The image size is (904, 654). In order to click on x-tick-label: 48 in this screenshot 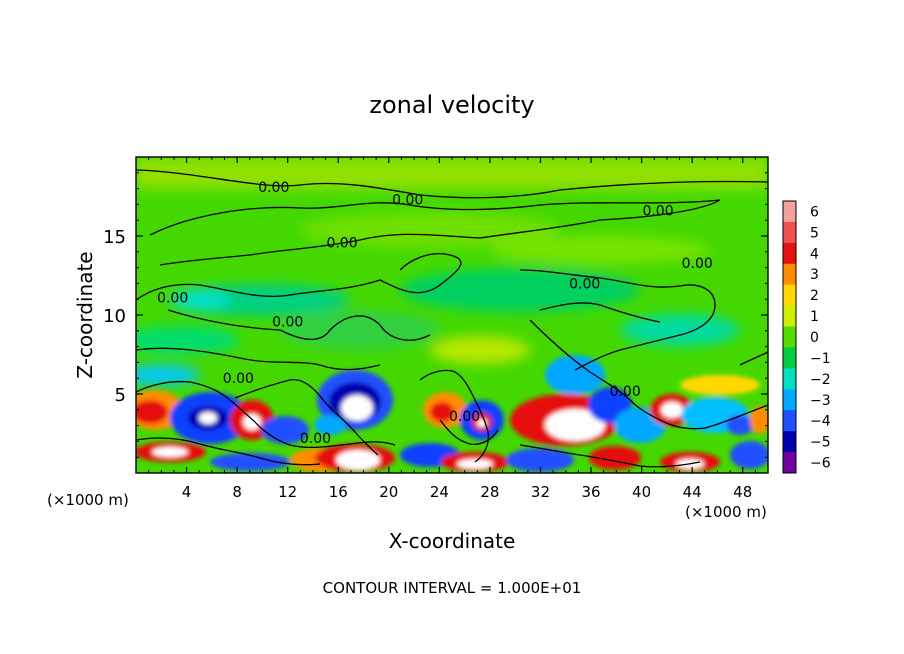, I will do `click(742, 492)`.